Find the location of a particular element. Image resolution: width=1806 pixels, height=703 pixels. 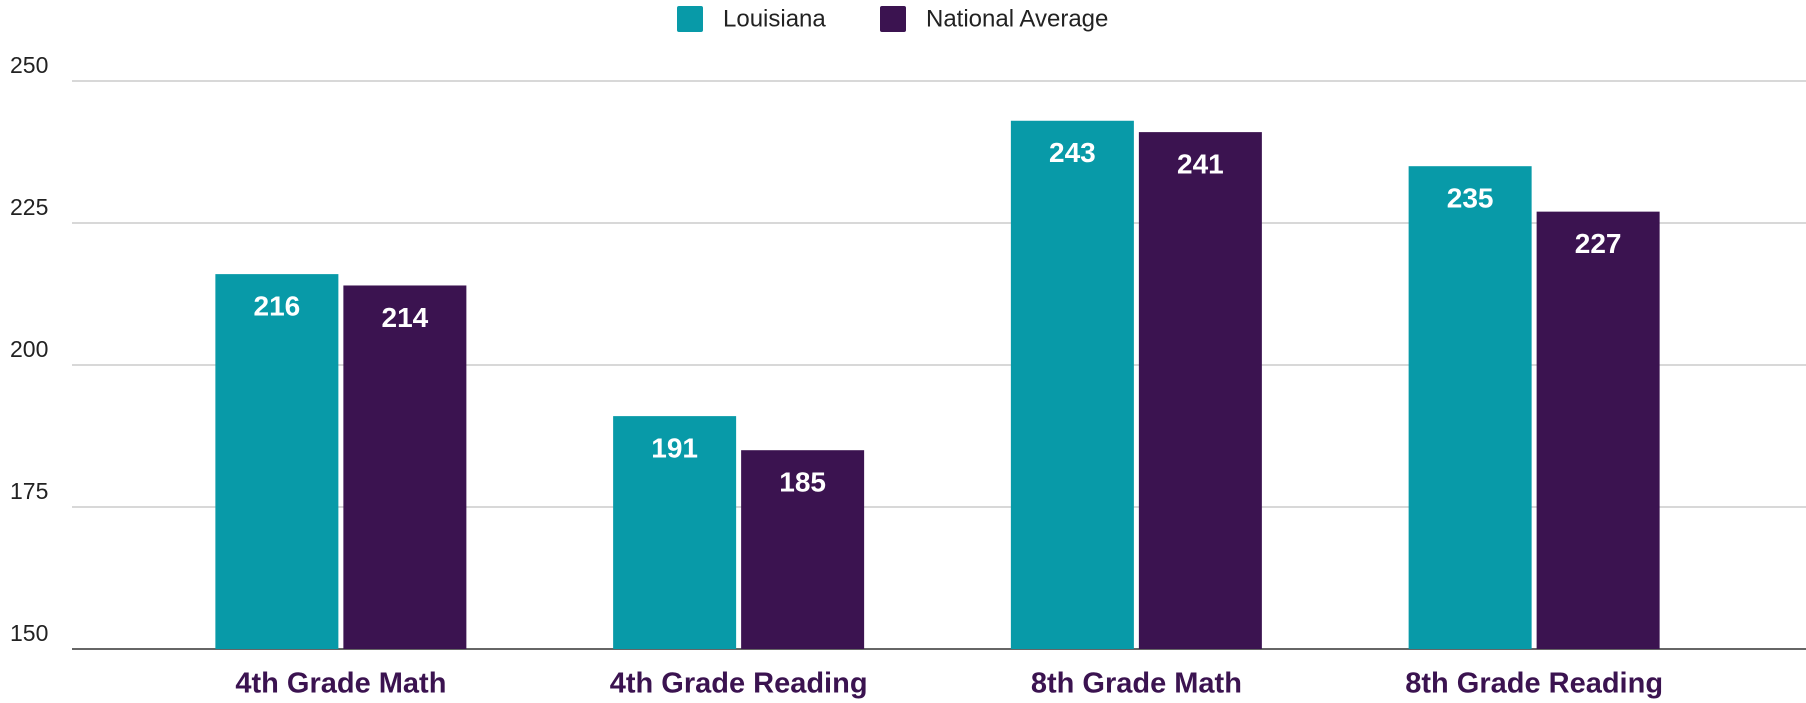

value-label: 243 is located at coordinates (1072, 152).